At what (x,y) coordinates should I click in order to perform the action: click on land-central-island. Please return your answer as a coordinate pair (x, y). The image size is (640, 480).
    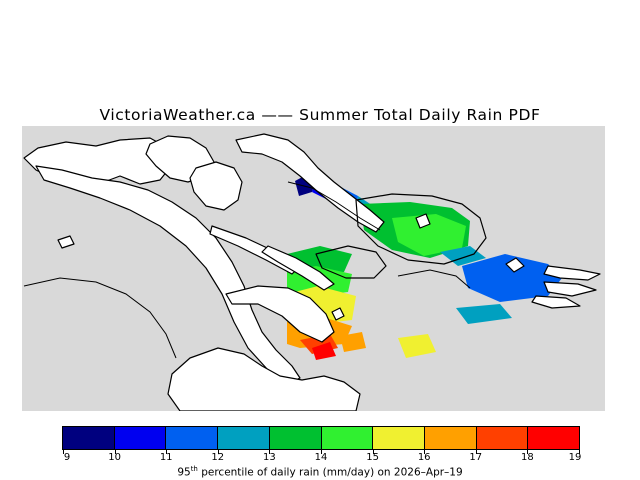
    Looking at the image, I should click on (421, 229).